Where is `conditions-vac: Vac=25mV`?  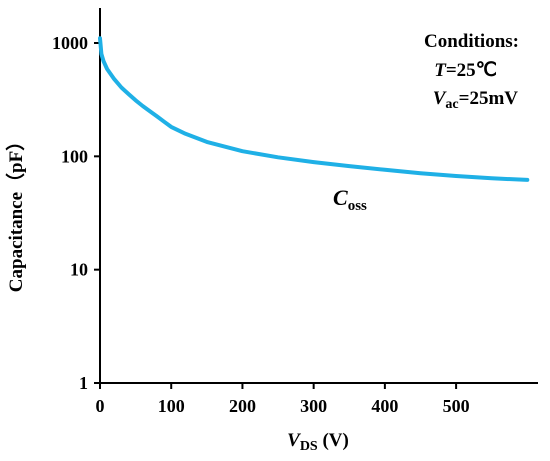
conditions-vac: Vac=25mV is located at coordinates (476, 100).